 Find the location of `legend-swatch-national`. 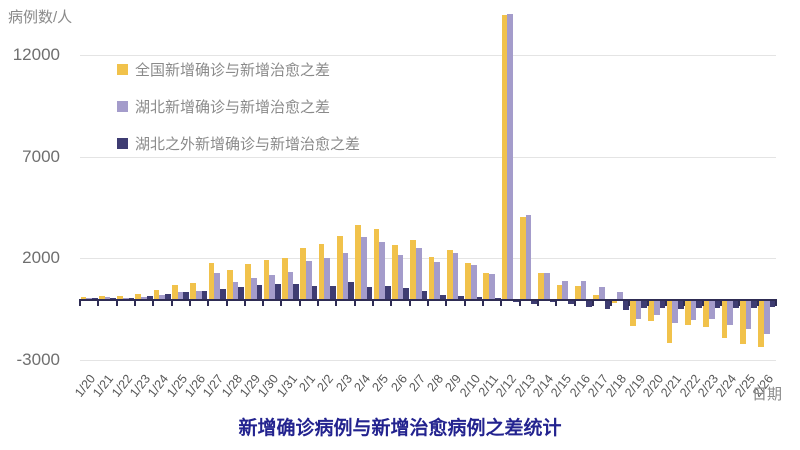

legend-swatch-national is located at coordinates (122, 69).